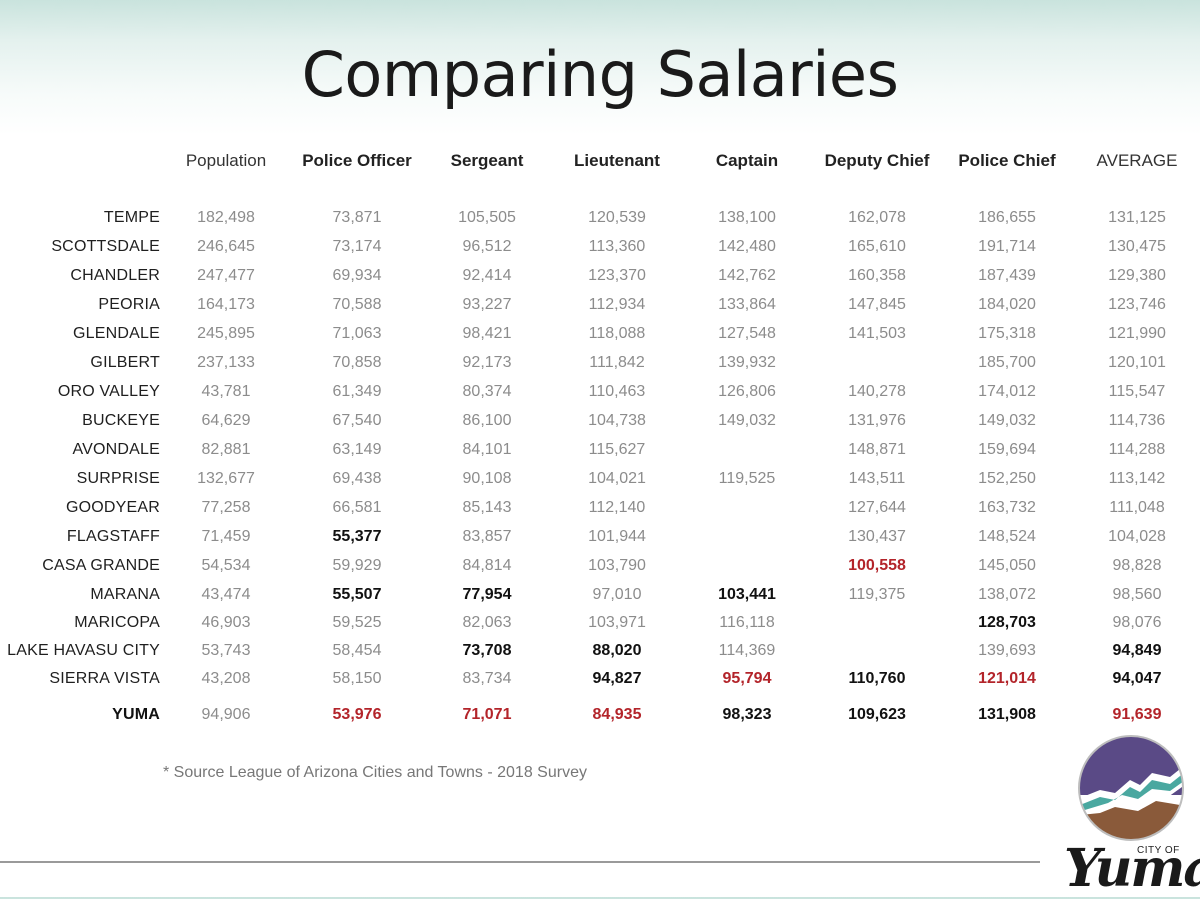  What do you see at coordinates (877, 678) in the screenshot?
I see `table-cell: 110,760` at bounding box center [877, 678].